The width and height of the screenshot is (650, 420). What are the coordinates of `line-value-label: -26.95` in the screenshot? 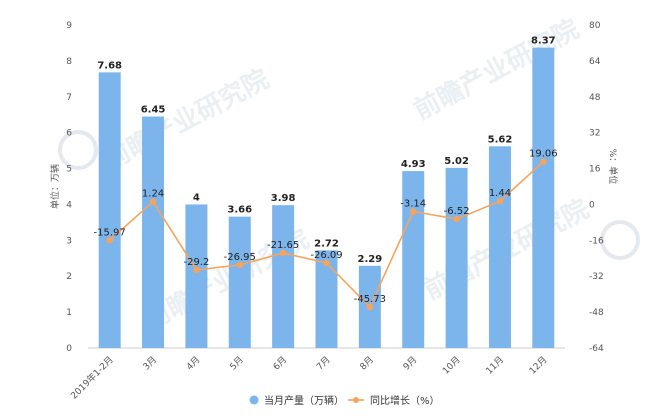 It's located at (240, 257).